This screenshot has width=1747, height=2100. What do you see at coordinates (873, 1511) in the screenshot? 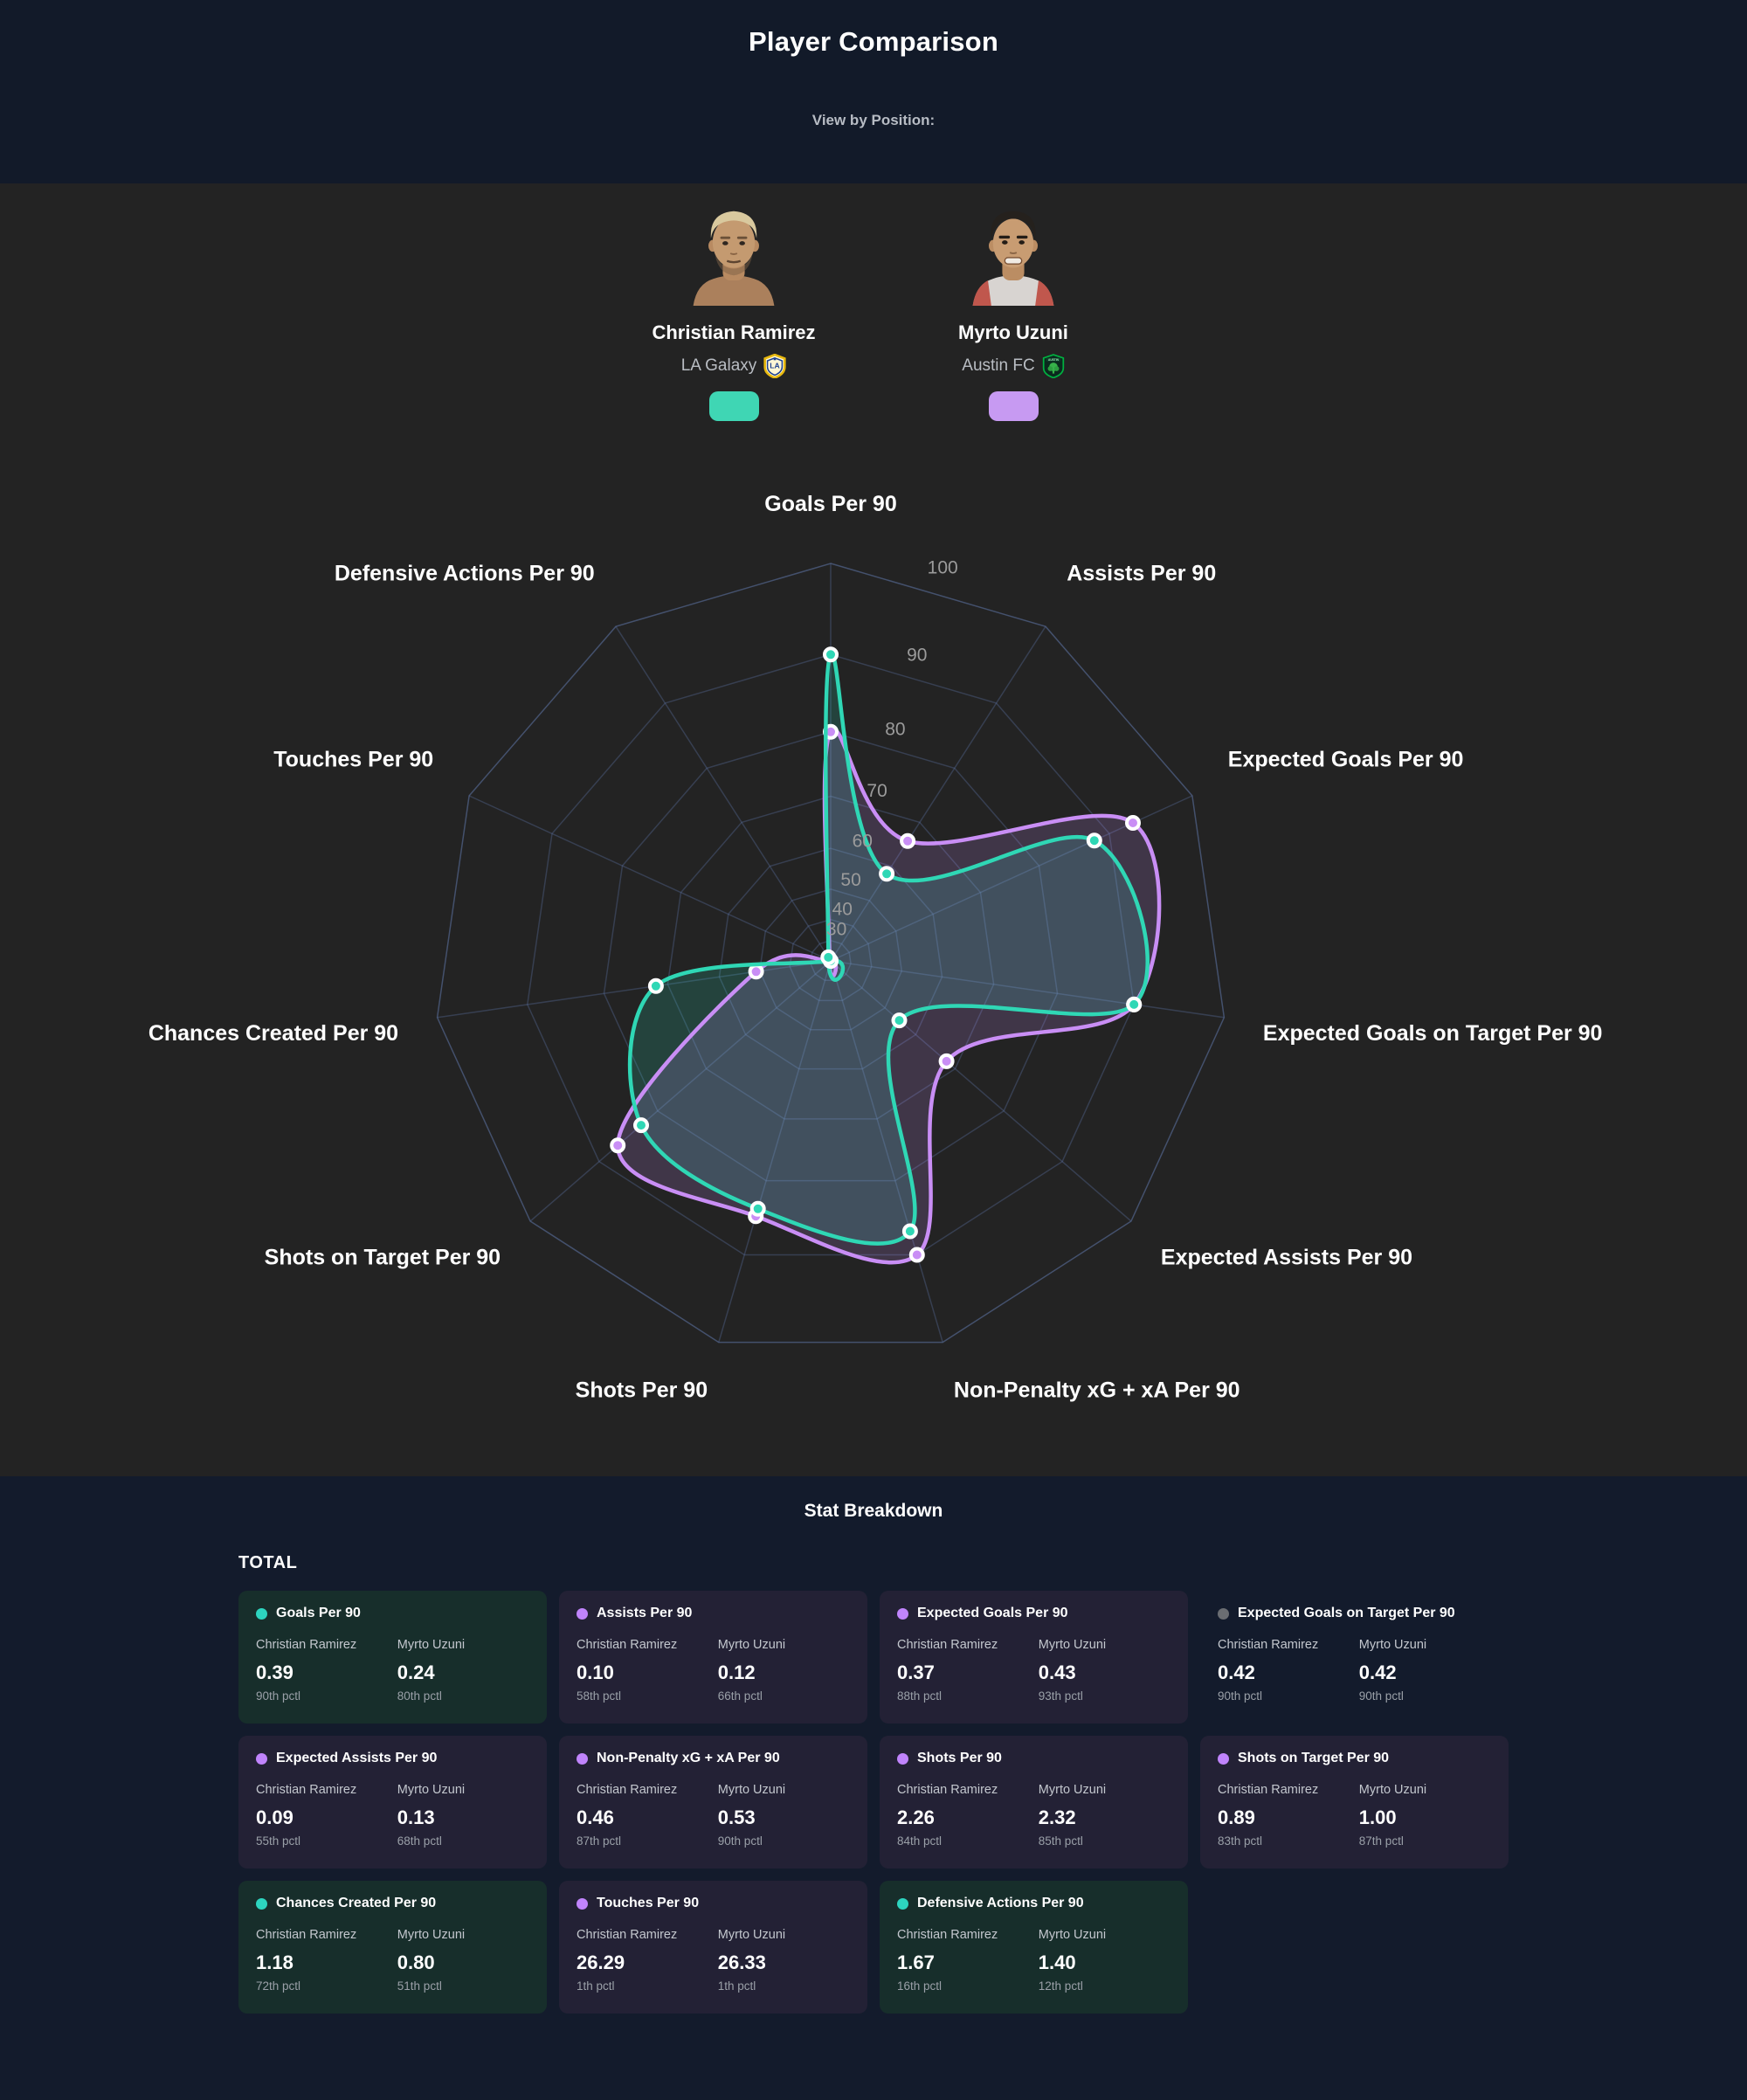
I see `stat-breakdown-title: Stat Breakdown` at bounding box center [873, 1511].